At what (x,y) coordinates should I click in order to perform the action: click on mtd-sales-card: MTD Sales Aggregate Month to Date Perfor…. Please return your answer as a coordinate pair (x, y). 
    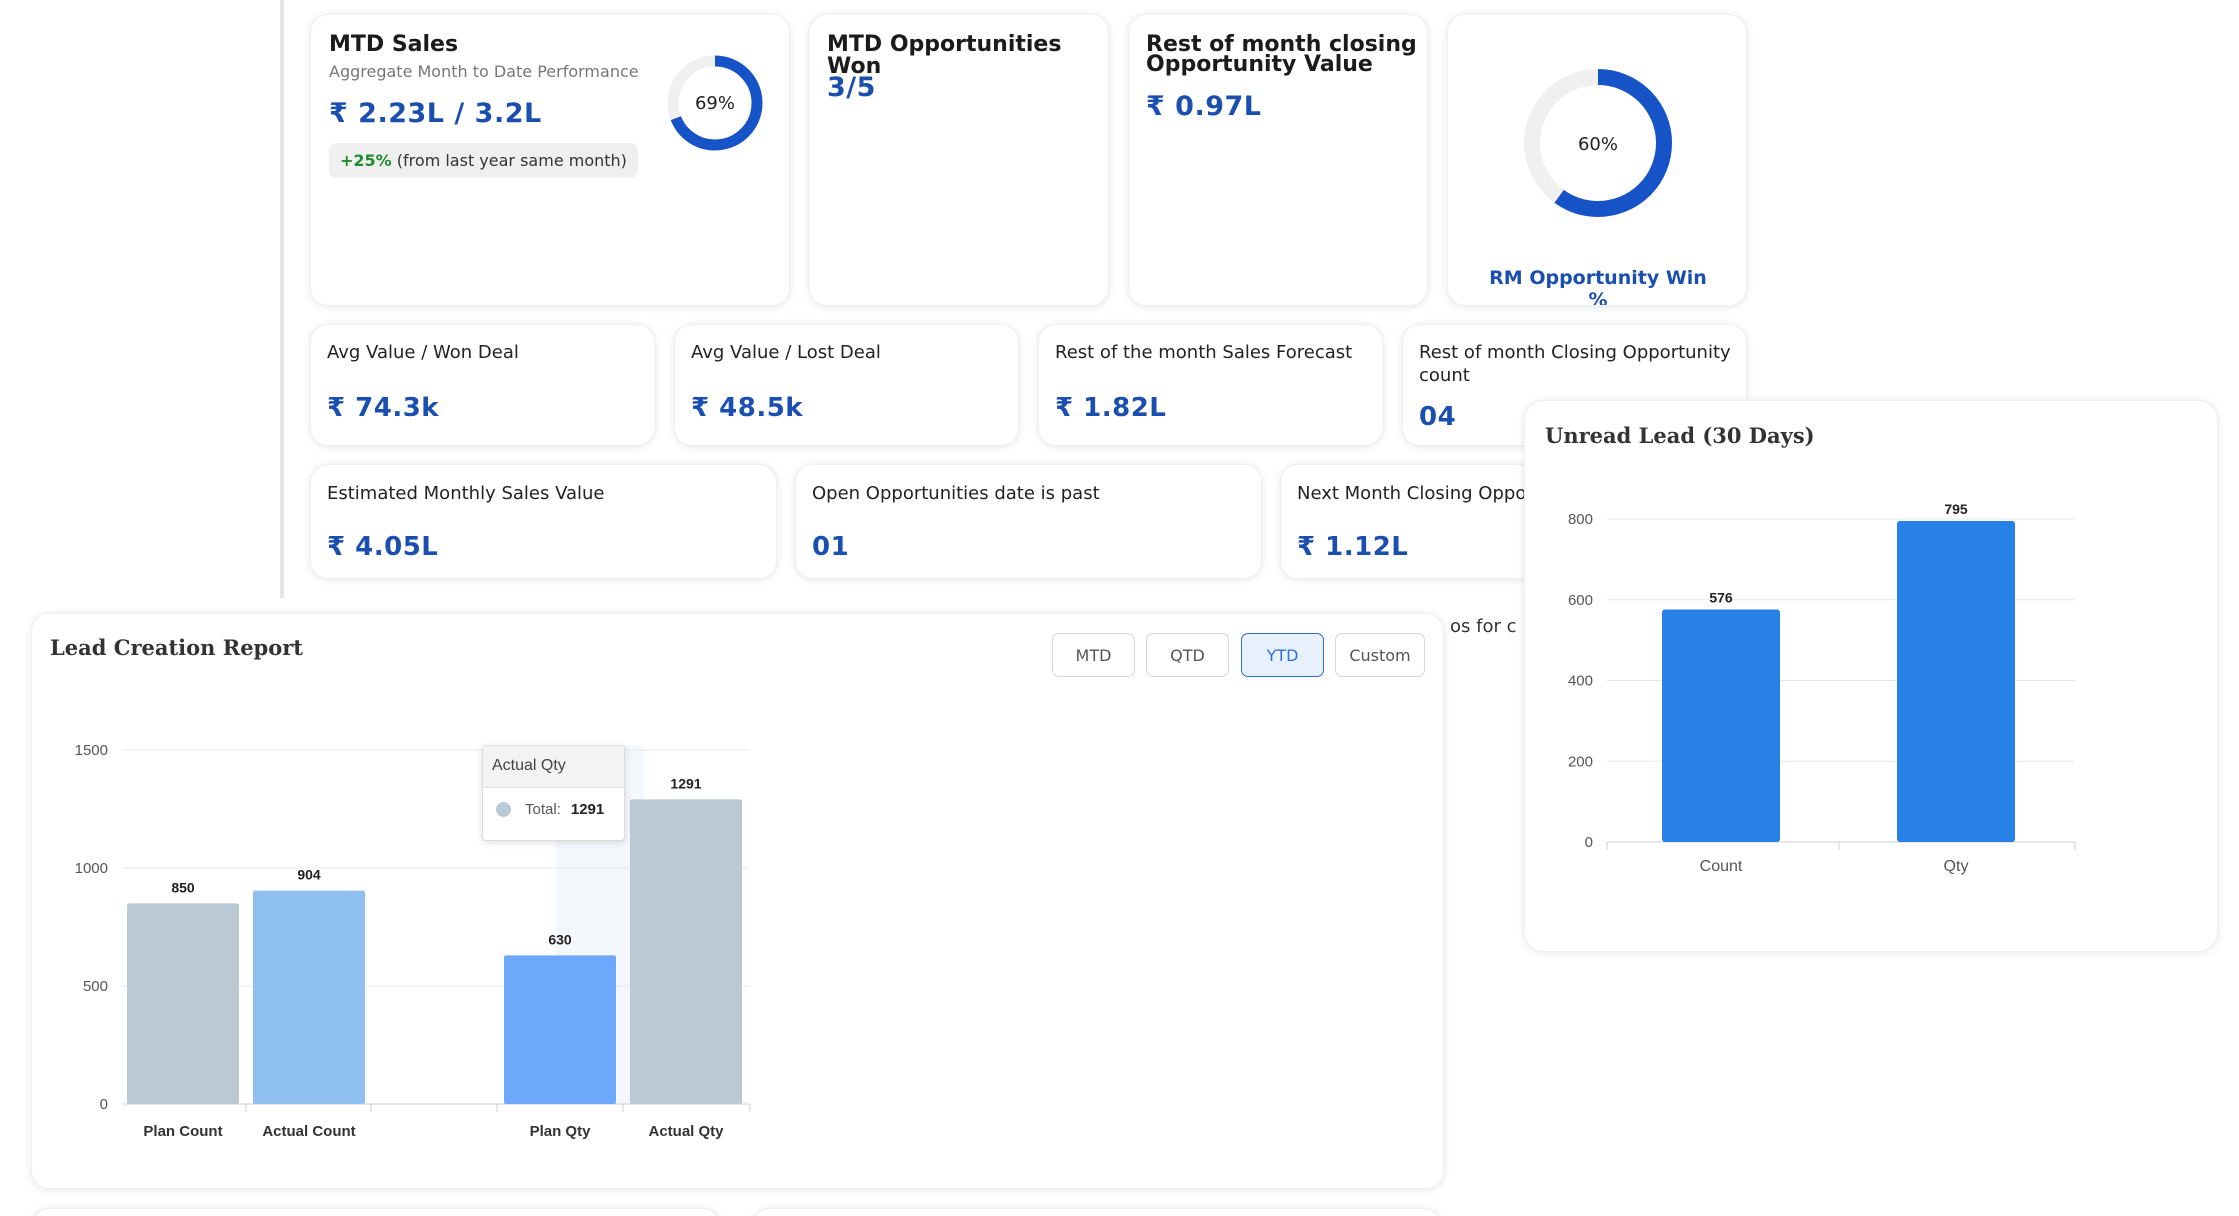
    Looking at the image, I should click on (550, 160).